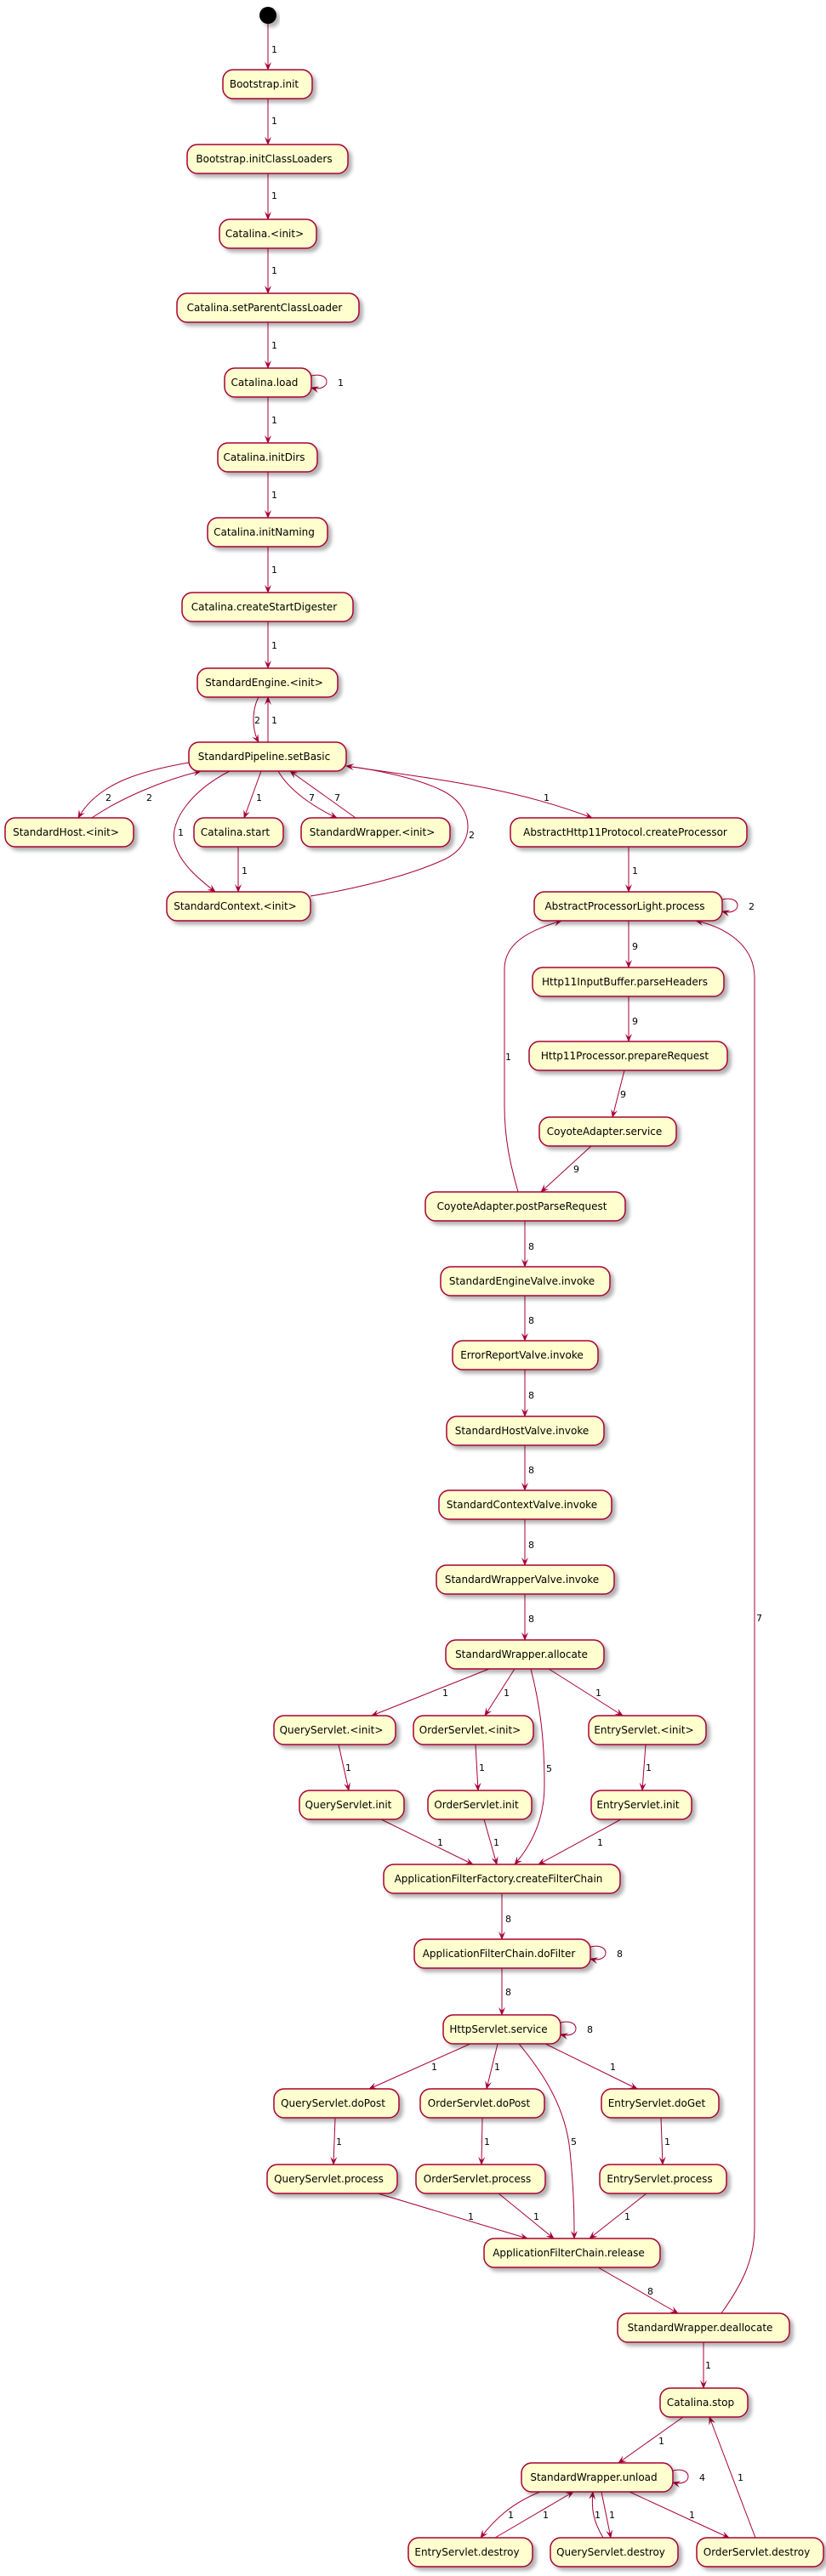 This screenshot has width=826, height=2576. I want to click on activity-node: QueryServlet.<init>, so click(334, 1730).